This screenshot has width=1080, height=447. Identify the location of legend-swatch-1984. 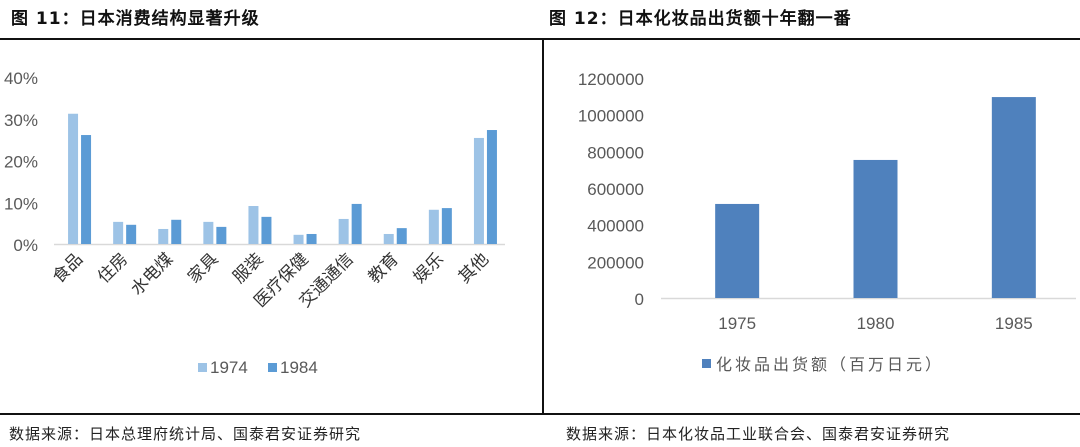
(272, 367).